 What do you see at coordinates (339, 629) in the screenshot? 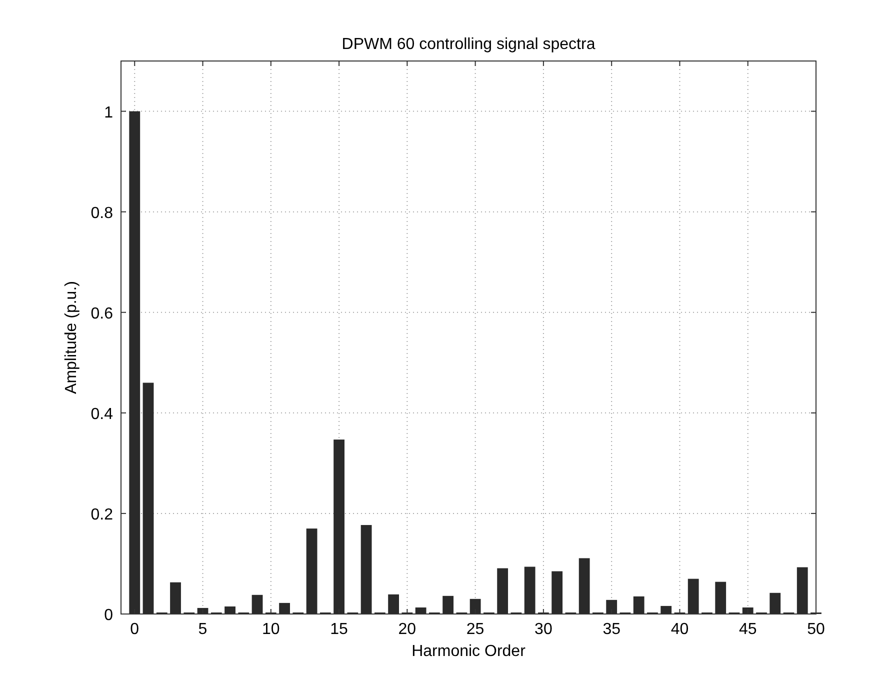
I see `x-tick-label: 15` at bounding box center [339, 629].